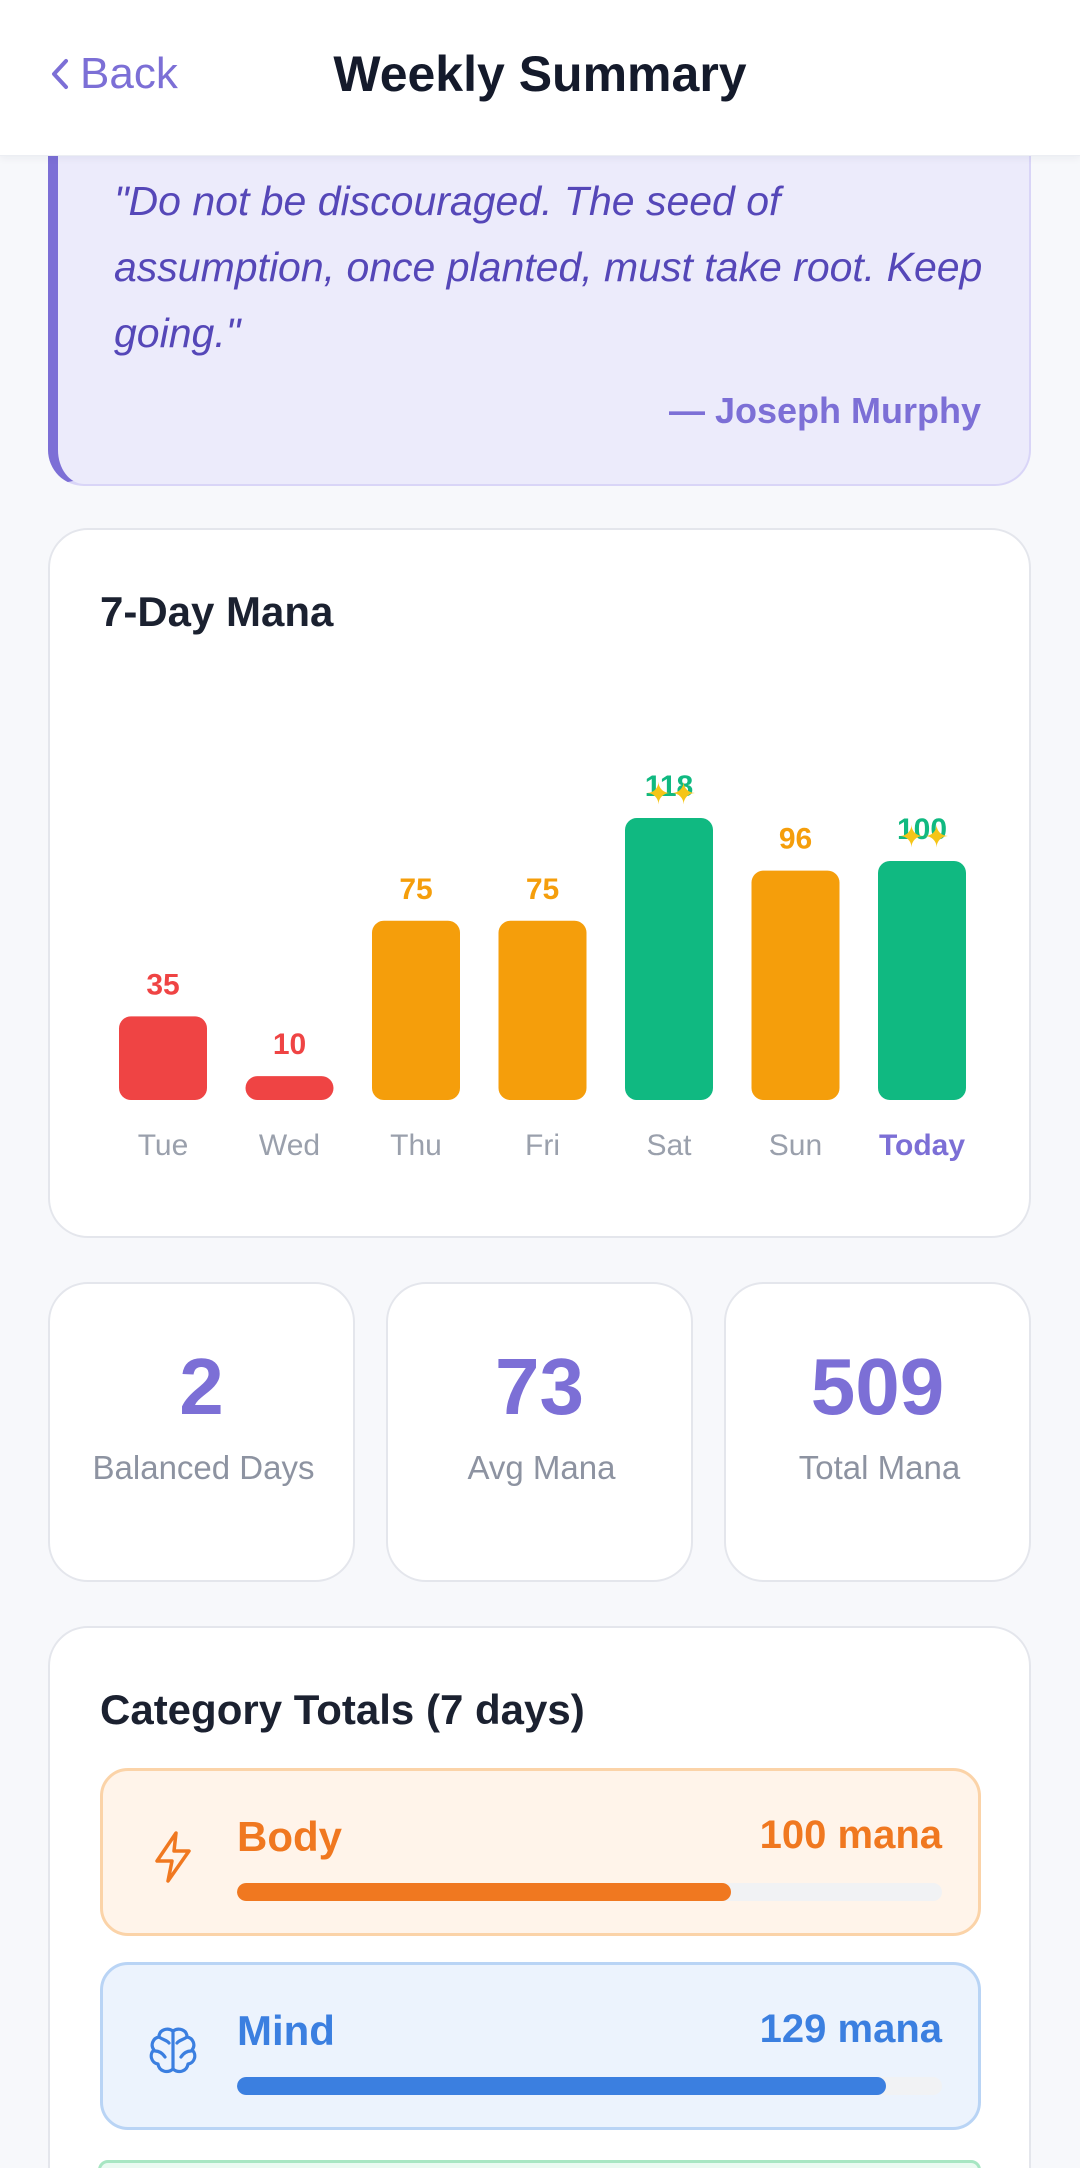 The width and height of the screenshot is (1080, 2168). Describe the element at coordinates (203, 1467) in the screenshot. I see `stat-label: Balanced Days` at that location.